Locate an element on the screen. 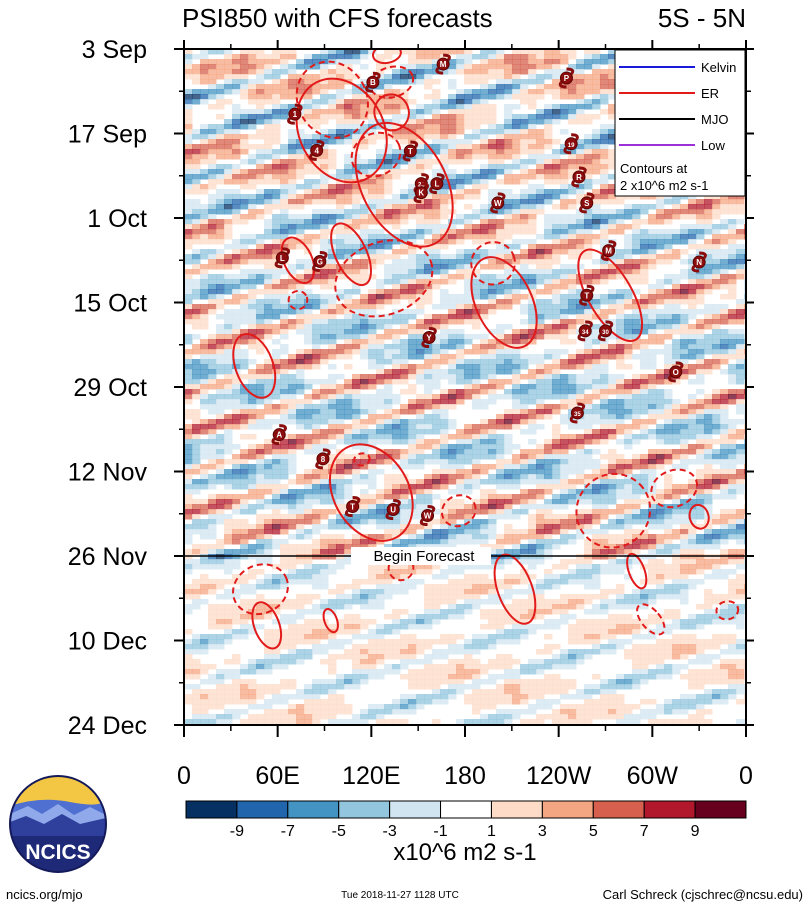  storm-marker-6: T is located at coordinates (410, 151).